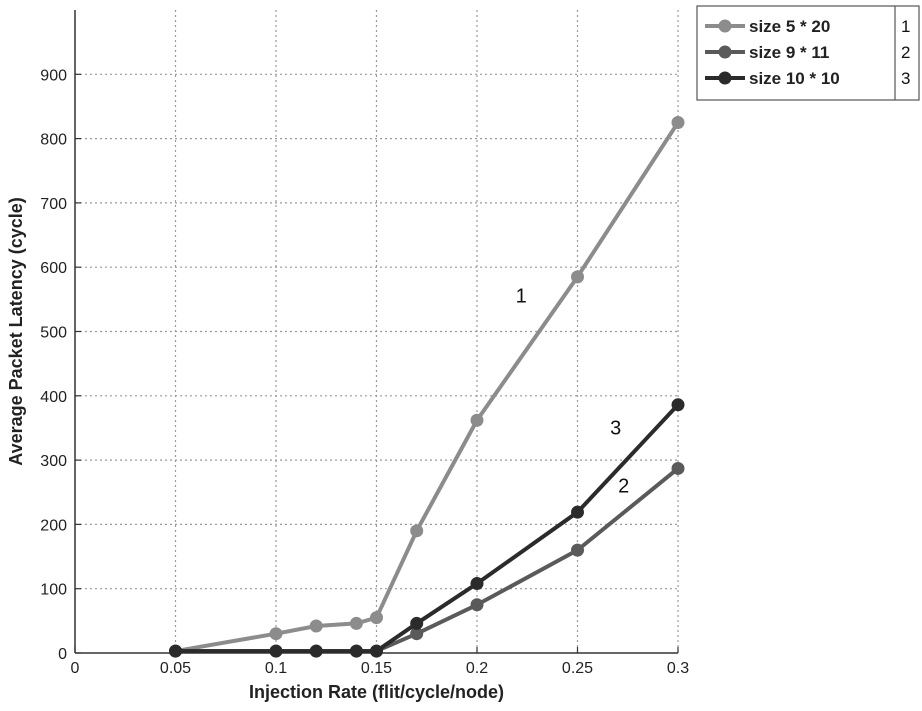 This screenshot has height=711, width=922. What do you see at coordinates (53, 590) in the screenshot?
I see `y-tick-label: 100` at bounding box center [53, 590].